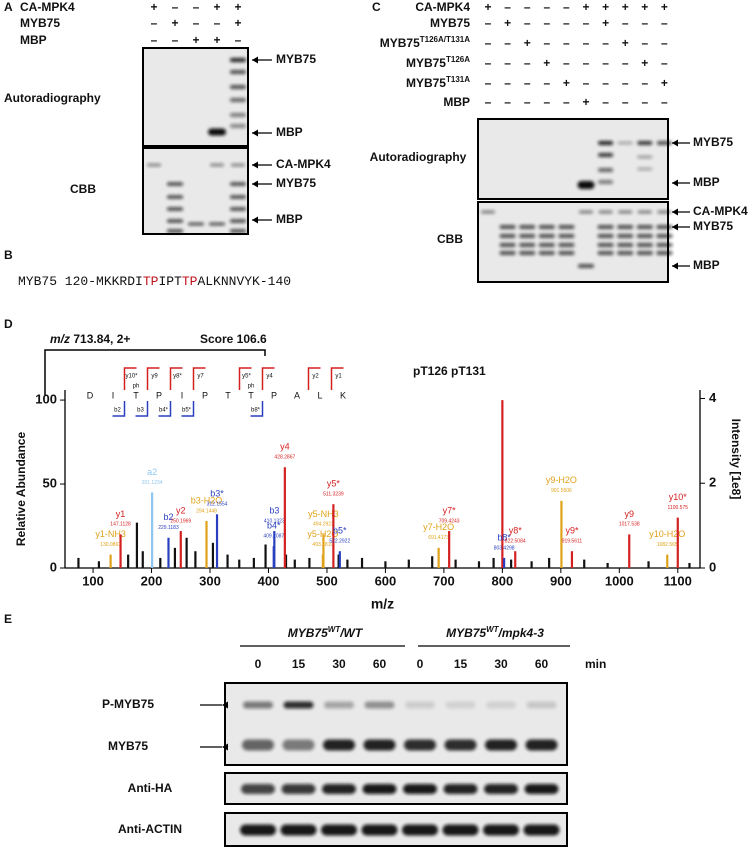  What do you see at coordinates (326, 632) in the screenshot?
I see `group-title: MYB75WT/WT` at bounding box center [326, 632].